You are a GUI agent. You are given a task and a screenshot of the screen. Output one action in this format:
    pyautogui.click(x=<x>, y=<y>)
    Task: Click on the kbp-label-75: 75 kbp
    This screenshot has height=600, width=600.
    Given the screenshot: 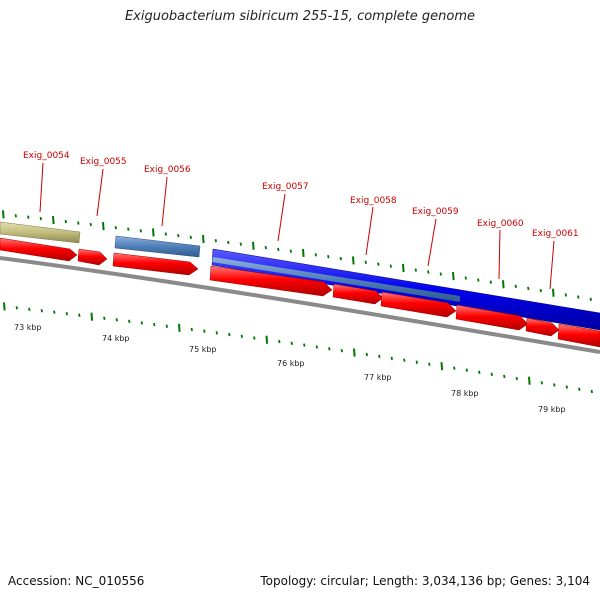 What is the action you would take?
    pyautogui.click(x=203, y=349)
    